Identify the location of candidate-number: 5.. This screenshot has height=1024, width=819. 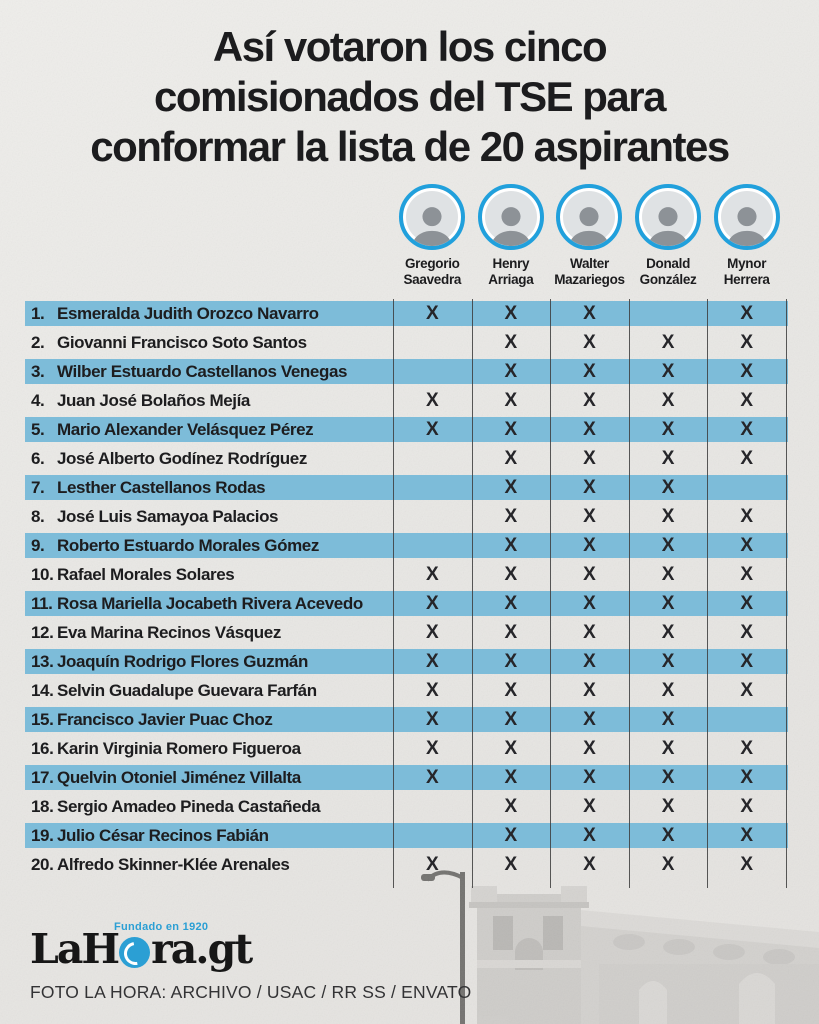
(38, 429).